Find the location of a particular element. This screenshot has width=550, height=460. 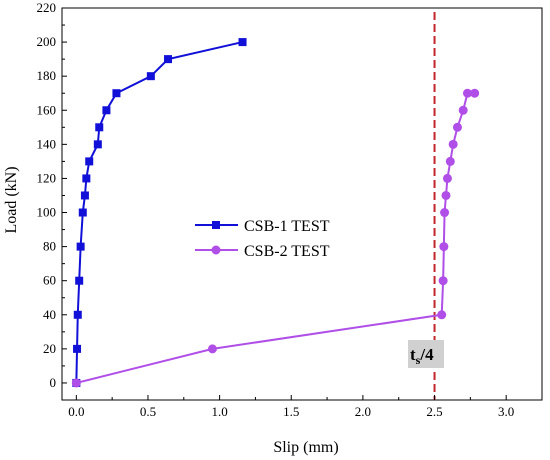

x-tick-label: 2.5 is located at coordinates (434, 411).